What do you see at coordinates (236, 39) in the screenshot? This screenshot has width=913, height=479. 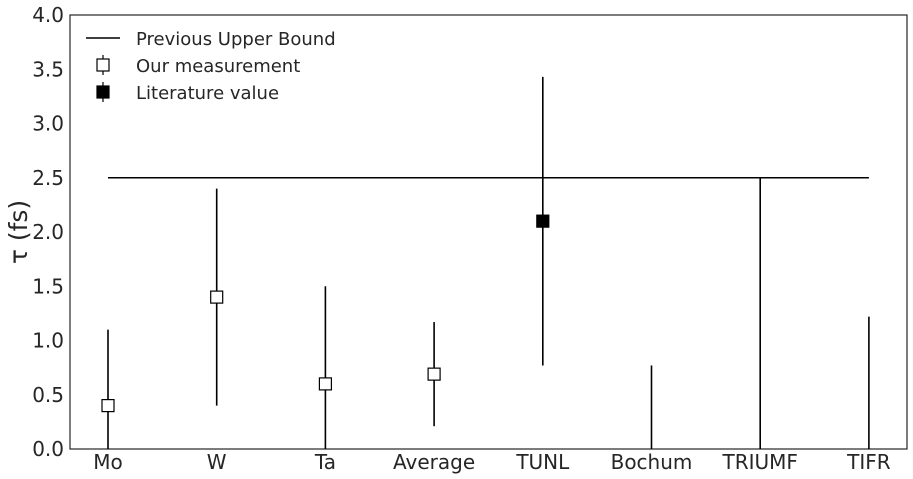 I see `legend-label: Previous Upper Bound` at bounding box center [236, 39].